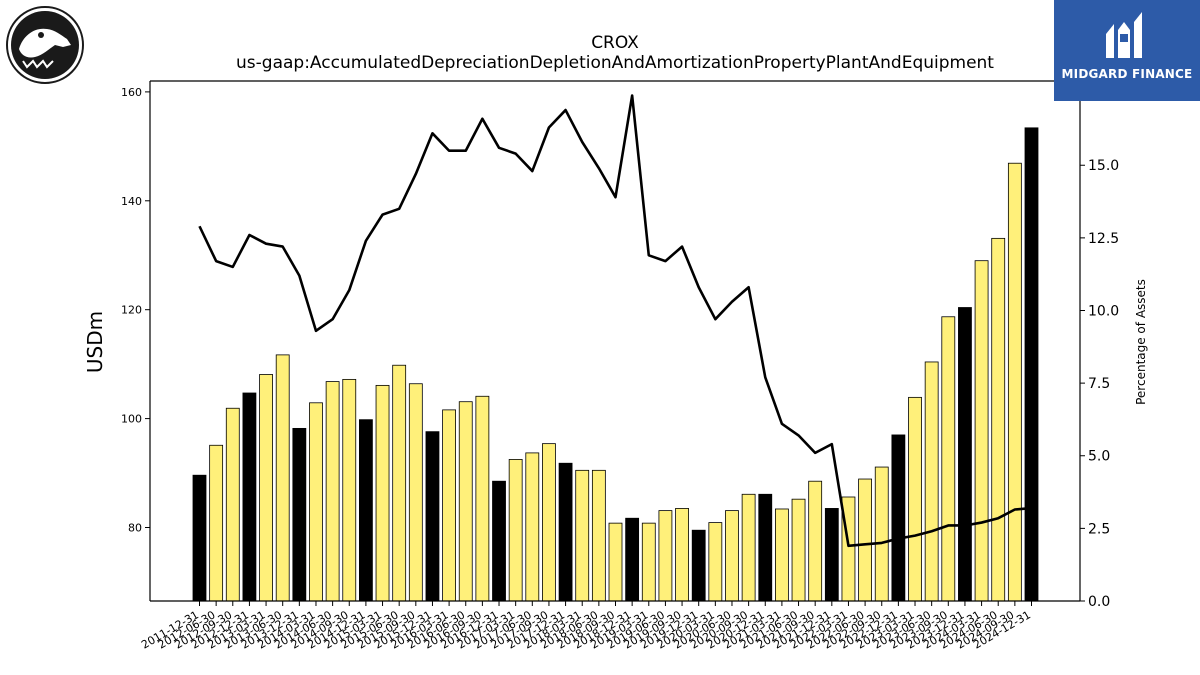 This screenshot has height=675, width=1200. I want to click on y2-tick-label: 0.0, so click(1099, 602).